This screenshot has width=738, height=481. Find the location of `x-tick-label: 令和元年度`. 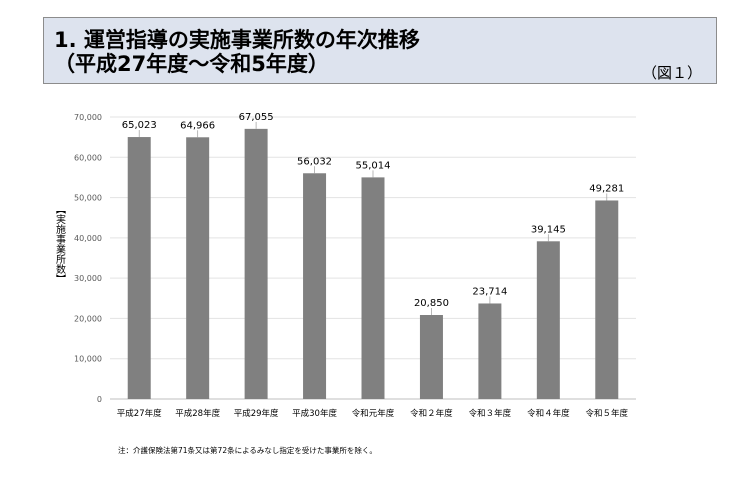

x-tick-label: 令和元年度 is located at coordinates (373, 413).